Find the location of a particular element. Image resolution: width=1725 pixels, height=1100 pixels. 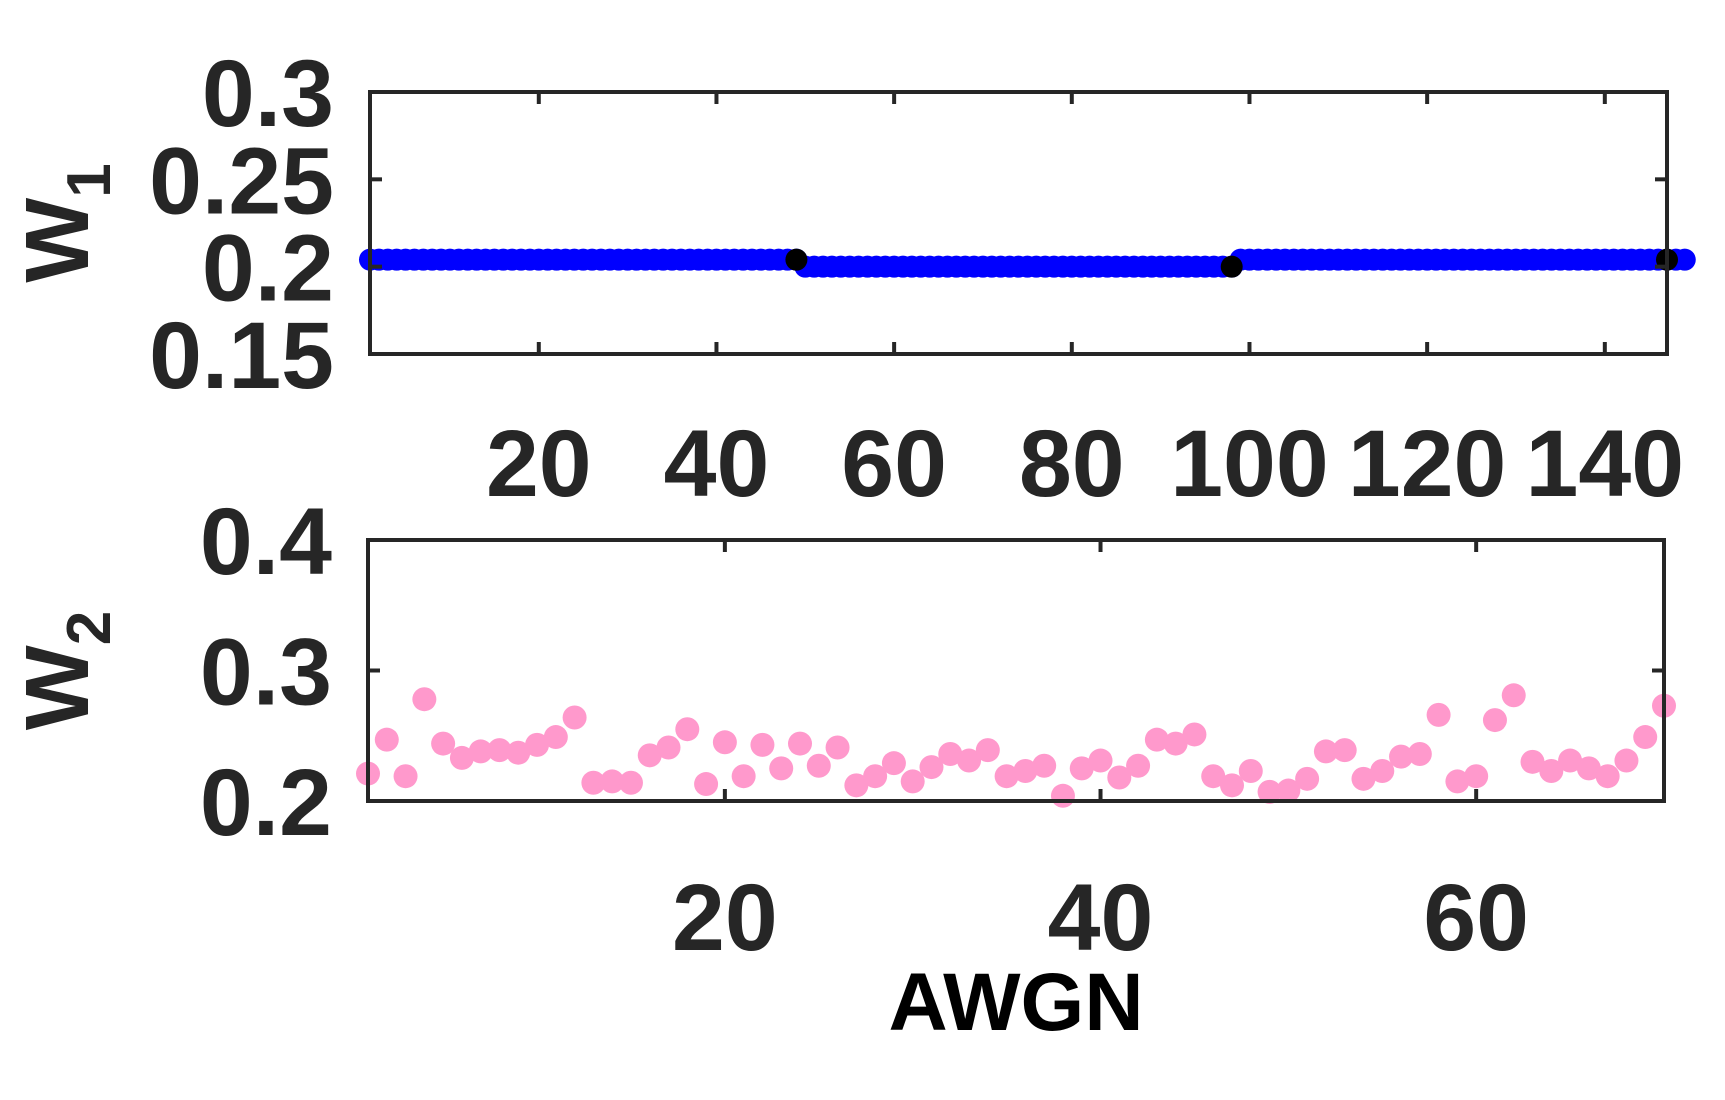

y-tick-label: 0.15 is located at coordinates (241, 356).